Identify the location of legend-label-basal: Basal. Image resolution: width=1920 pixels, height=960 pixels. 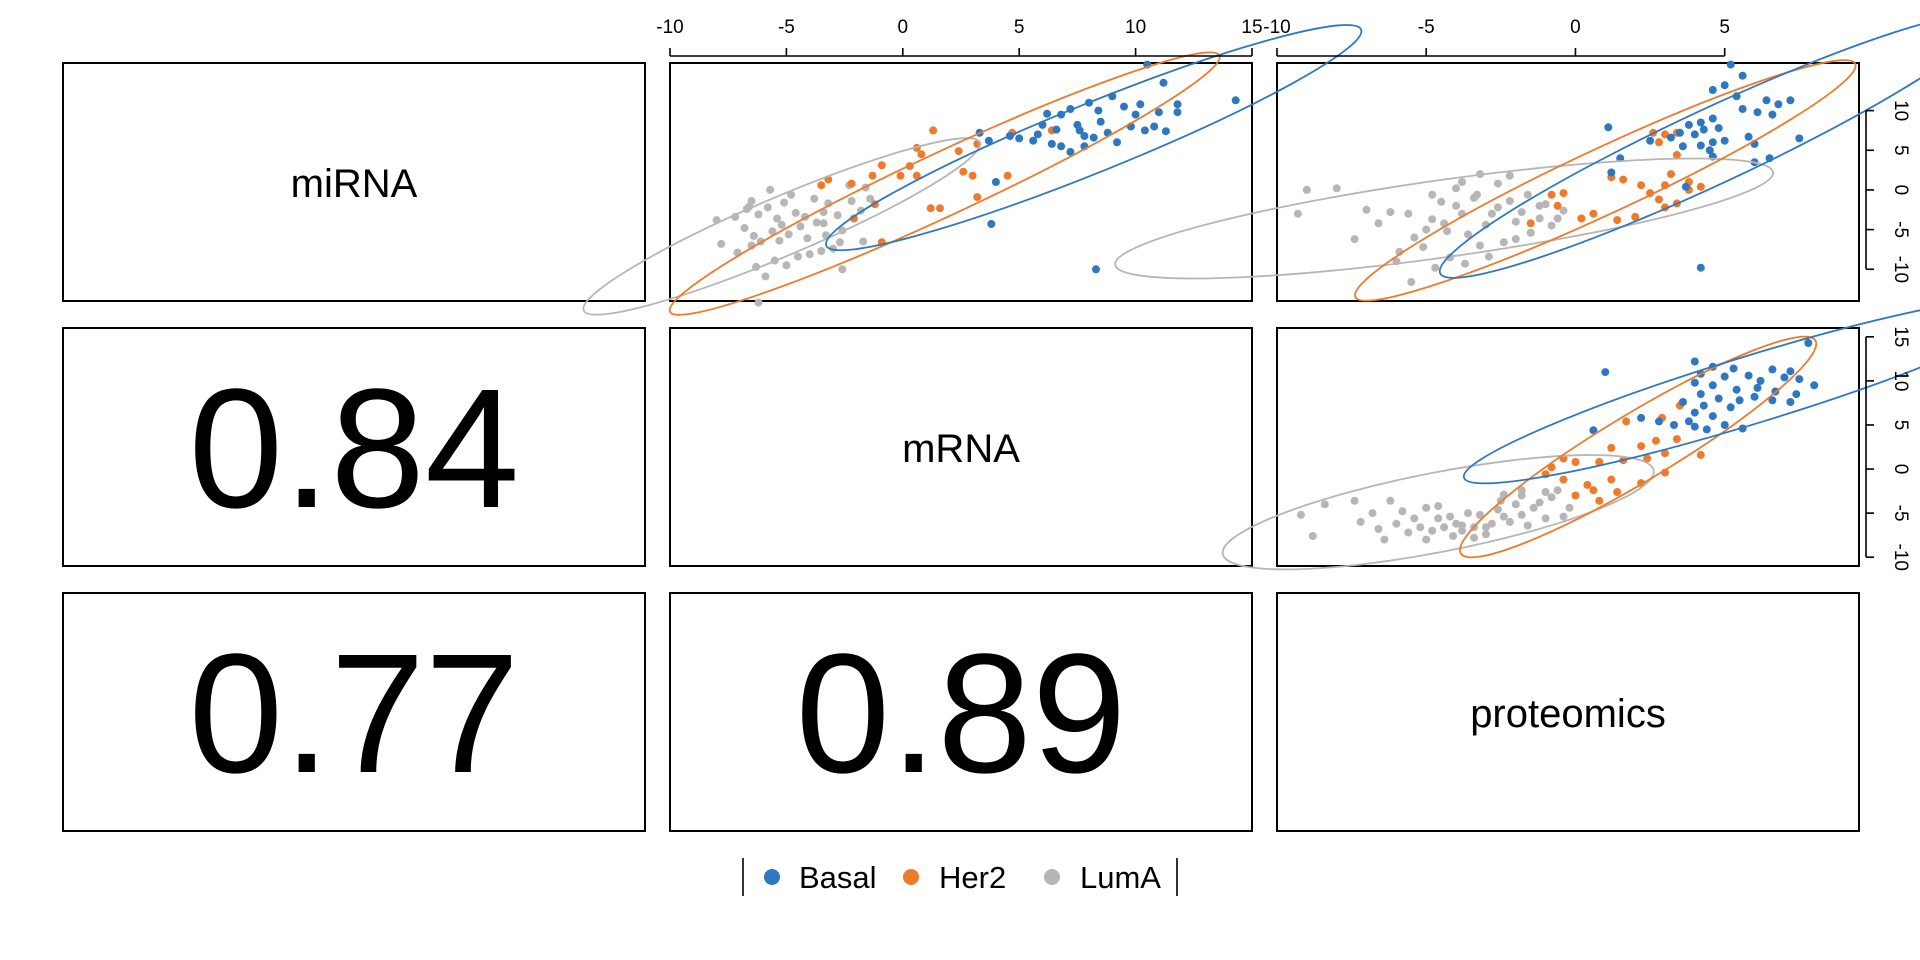
(838, 877).